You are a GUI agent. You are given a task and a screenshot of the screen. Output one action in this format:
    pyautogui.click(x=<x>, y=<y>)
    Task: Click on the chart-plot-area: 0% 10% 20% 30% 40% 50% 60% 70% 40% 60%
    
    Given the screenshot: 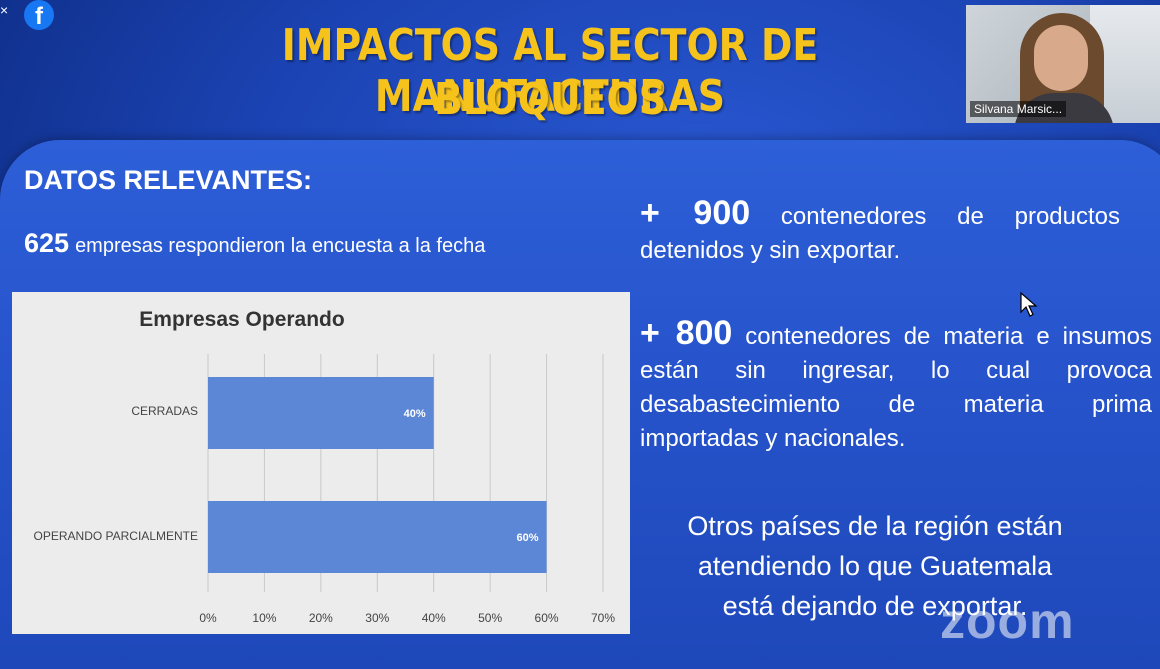 What is the action you would take?
    pyautogui.click(x=407, y=489)
    